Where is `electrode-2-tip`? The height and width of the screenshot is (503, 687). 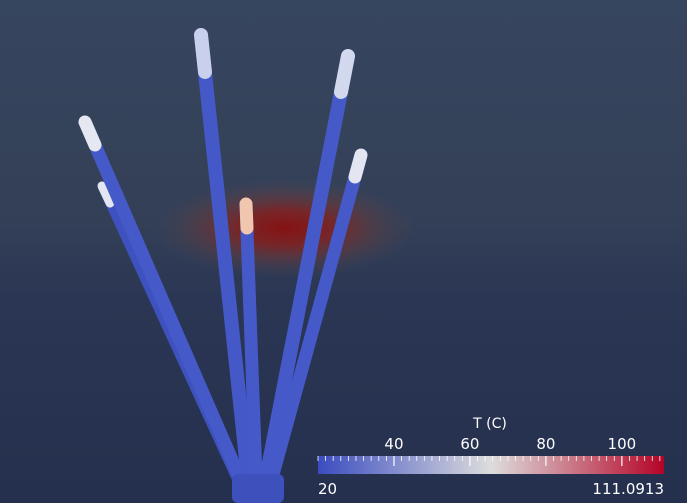 electrode-2-tip is located at coordinates (90, 133).